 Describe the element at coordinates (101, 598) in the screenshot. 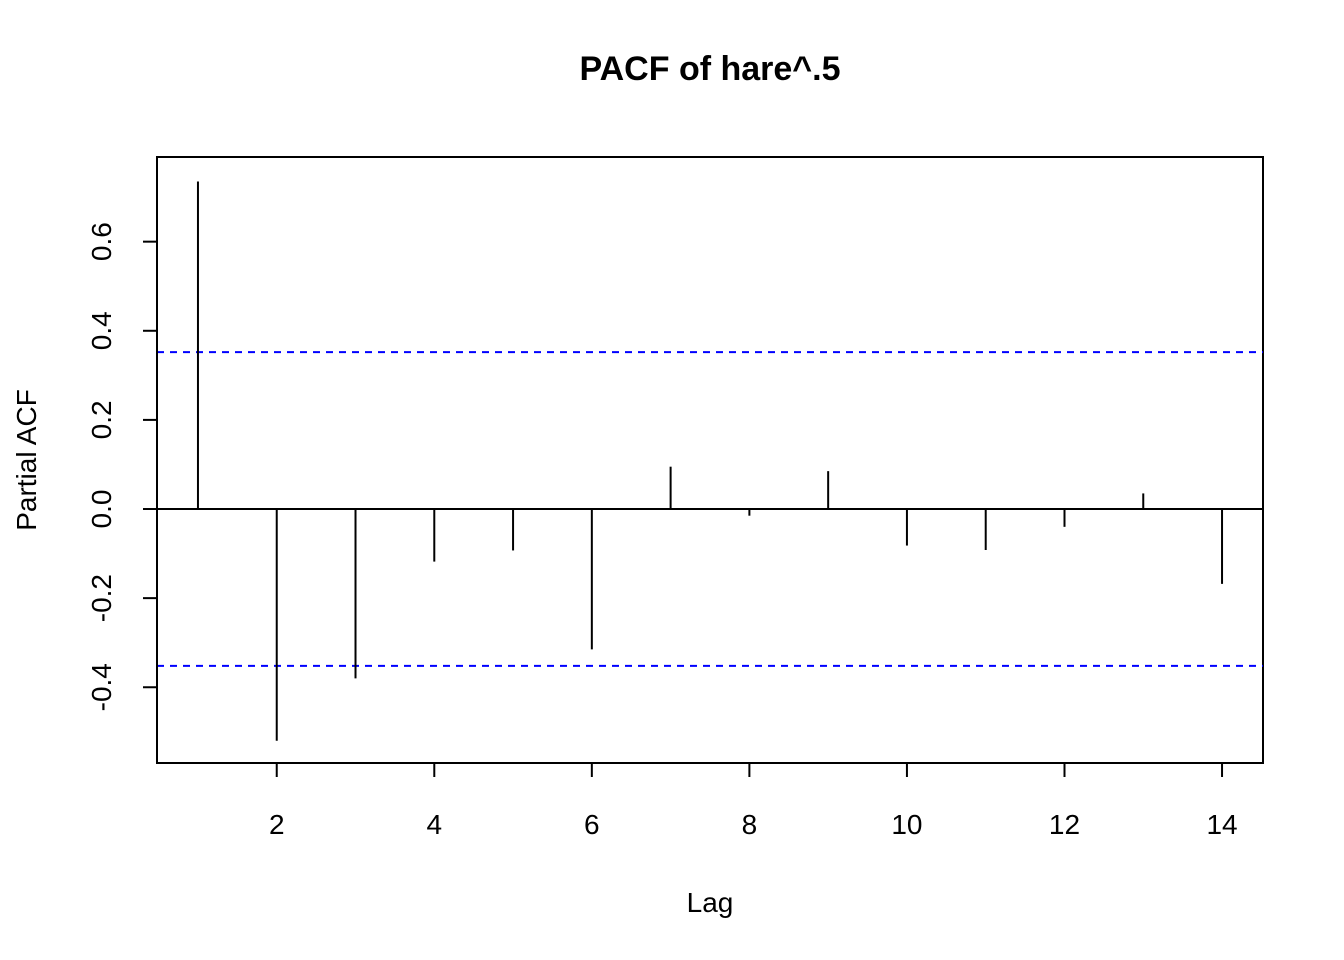

I see `y-tick-label: -0.2` at that location.